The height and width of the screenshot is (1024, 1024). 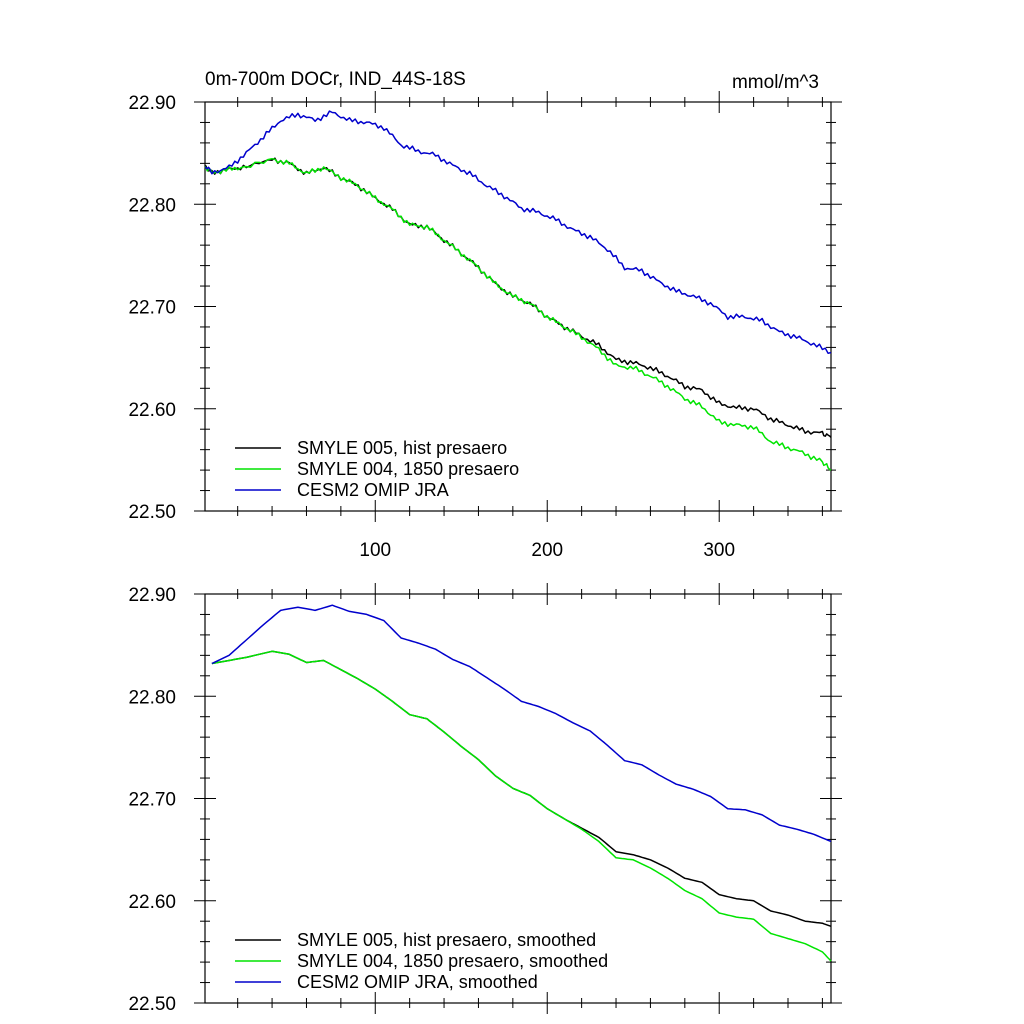 What do you see at coordinates (408, 469) in the screenshot?
I see `legend-label: SMYLE 004, 1850 presaero` at bounding box center [408, 469].